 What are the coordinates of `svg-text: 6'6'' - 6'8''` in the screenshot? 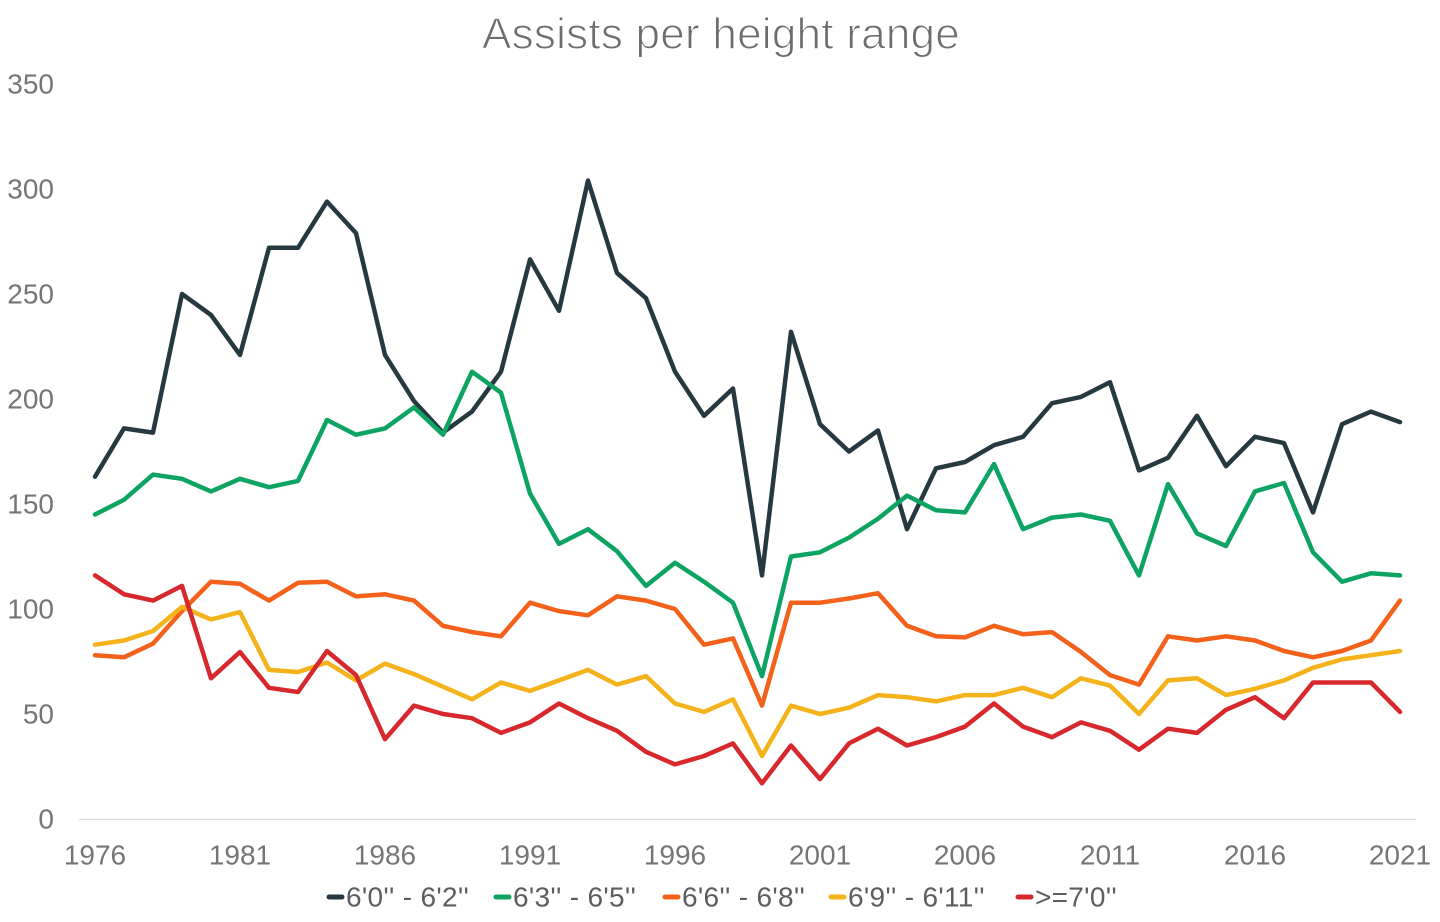 It's located at (743, 897).